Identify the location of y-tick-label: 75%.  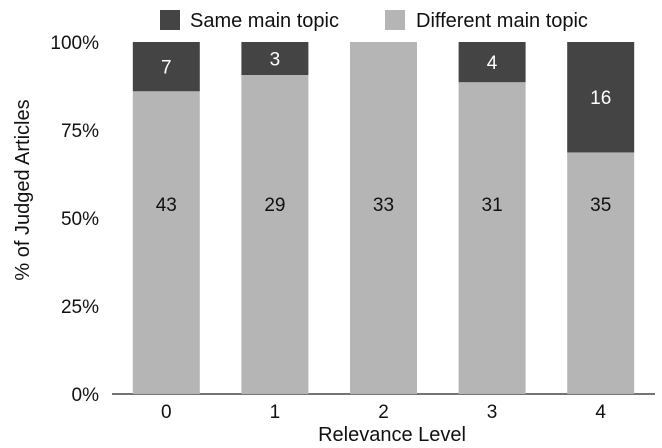
(80, 131).